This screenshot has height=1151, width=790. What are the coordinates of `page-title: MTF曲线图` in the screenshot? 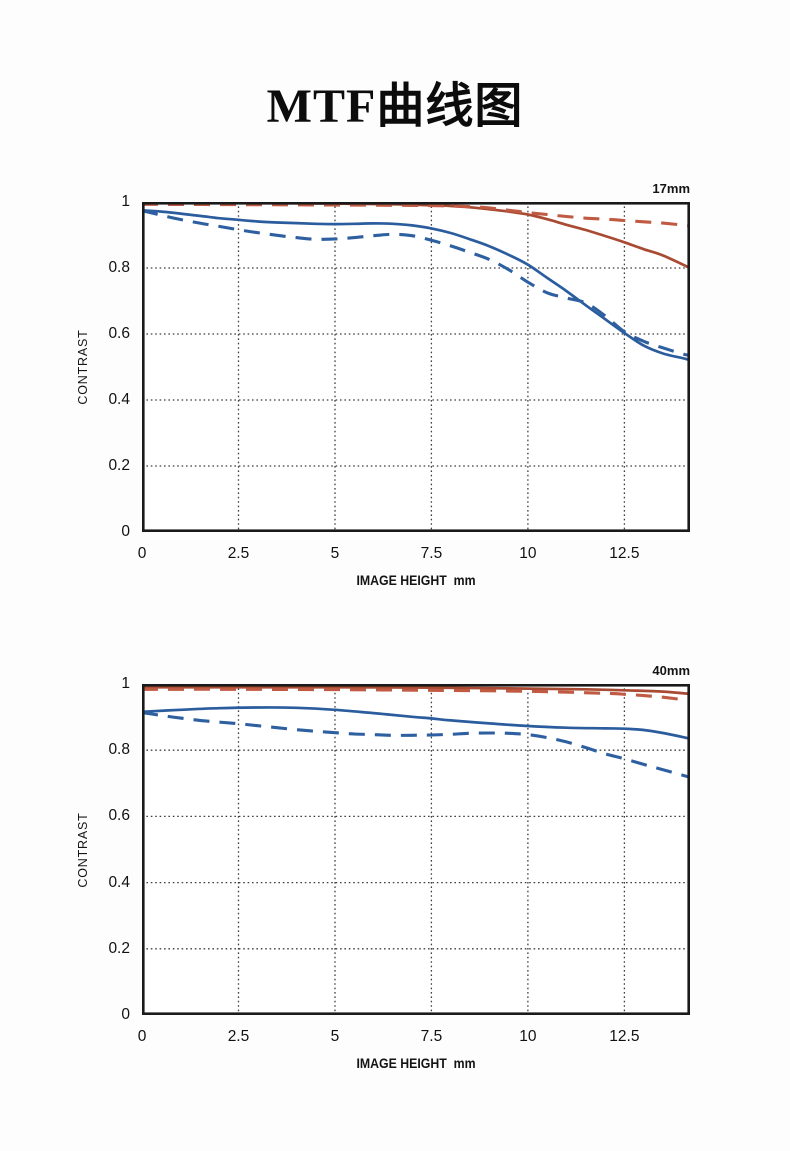 It's located at (395, 106).